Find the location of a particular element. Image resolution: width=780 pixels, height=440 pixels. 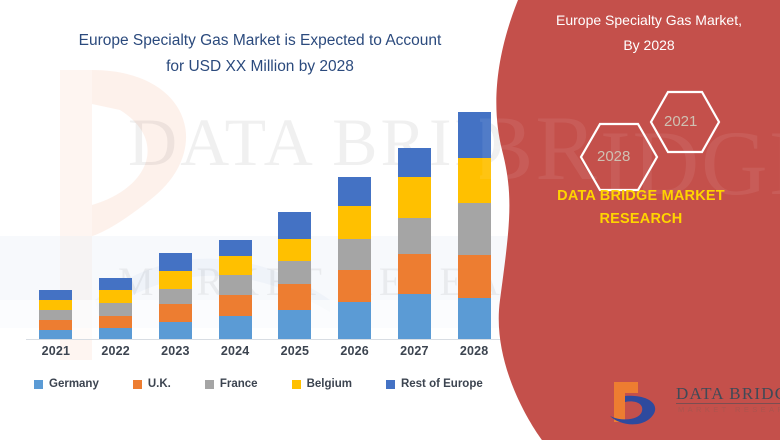

logo-block: DATA BRIDGE MARKET RESEARCH is located at coordinates (665, 395).